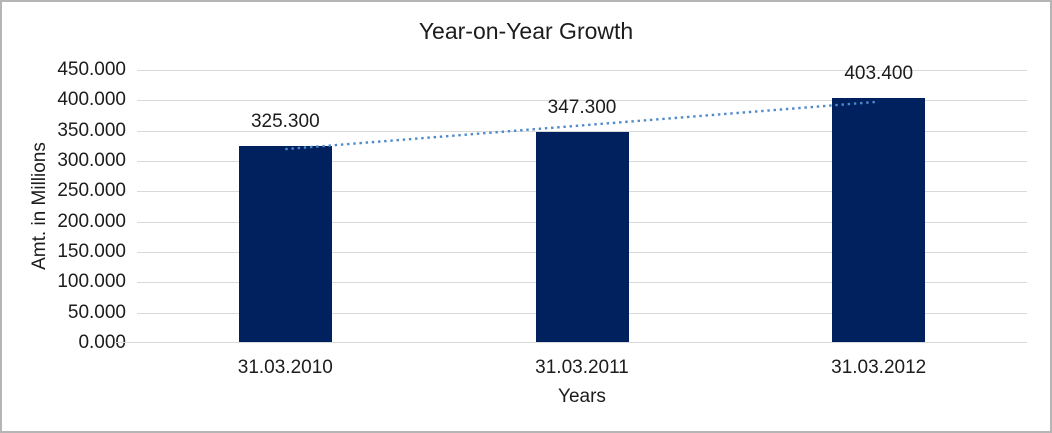 This screenshot has height=433, width=1052. What do you see at coordinates (91, 69) in the screenshot?
I see `y-tick-label: 450.000` at bounding box center [91, 69].